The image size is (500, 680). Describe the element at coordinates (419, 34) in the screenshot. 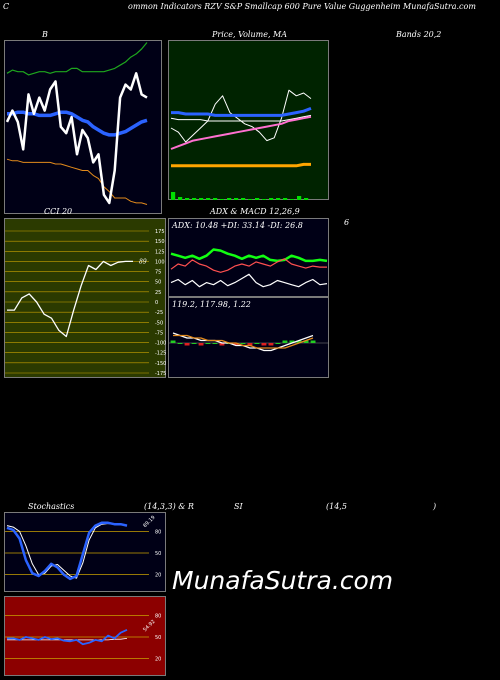

I see `bands-title: Bands 20,2` at that location.